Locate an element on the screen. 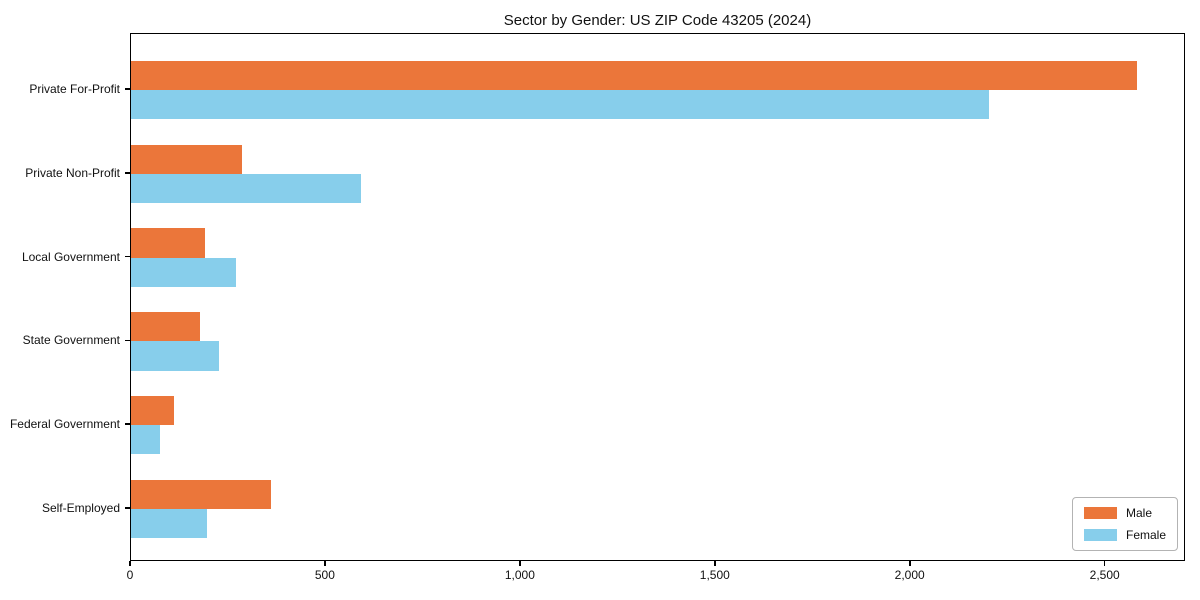 Image resolution: width=1200 pixels, height=600 pixels. y-tick-label-1: Private Non-Profit is located at coordinates (72, 172).